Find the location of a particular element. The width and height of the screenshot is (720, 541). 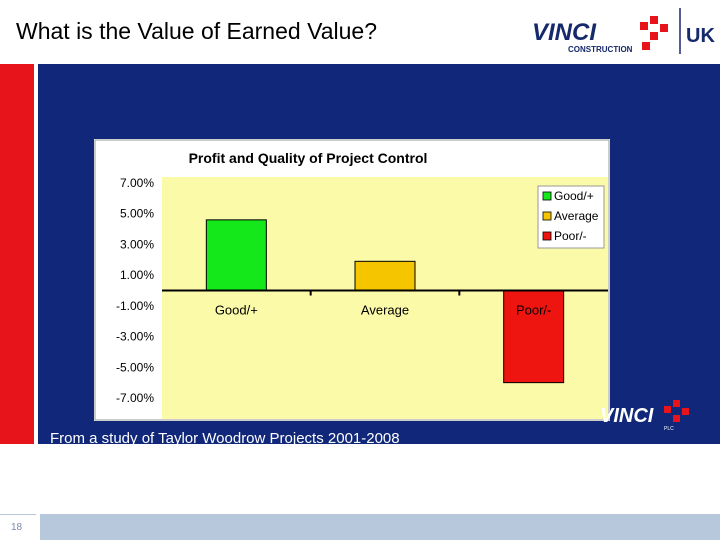

vinci-watermark-logo: VINCI PLC is located at coordinates (644, 416).